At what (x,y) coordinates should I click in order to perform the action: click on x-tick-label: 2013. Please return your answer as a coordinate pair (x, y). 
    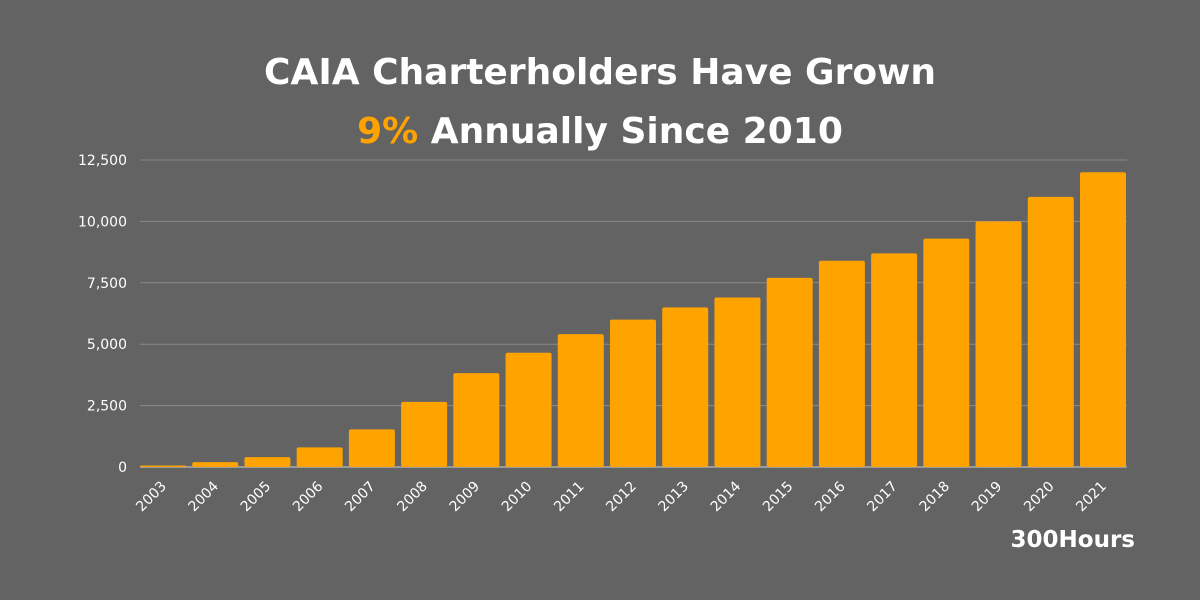
    Looking at the image, I should click on (674, 497).